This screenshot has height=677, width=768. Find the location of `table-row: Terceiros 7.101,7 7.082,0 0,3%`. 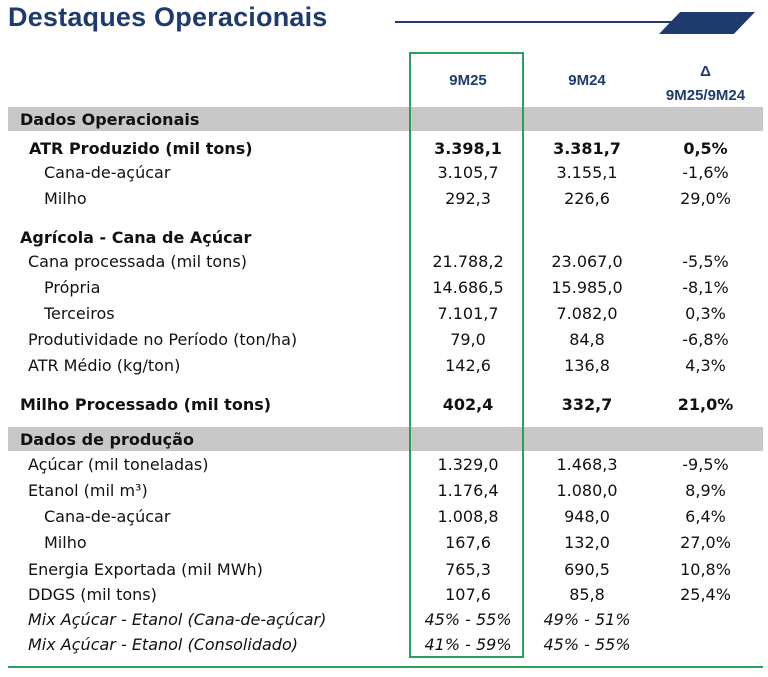

table-row: Terceiros 7.101,7 7.082,0 0,3% is located at coordinates (385, 313).